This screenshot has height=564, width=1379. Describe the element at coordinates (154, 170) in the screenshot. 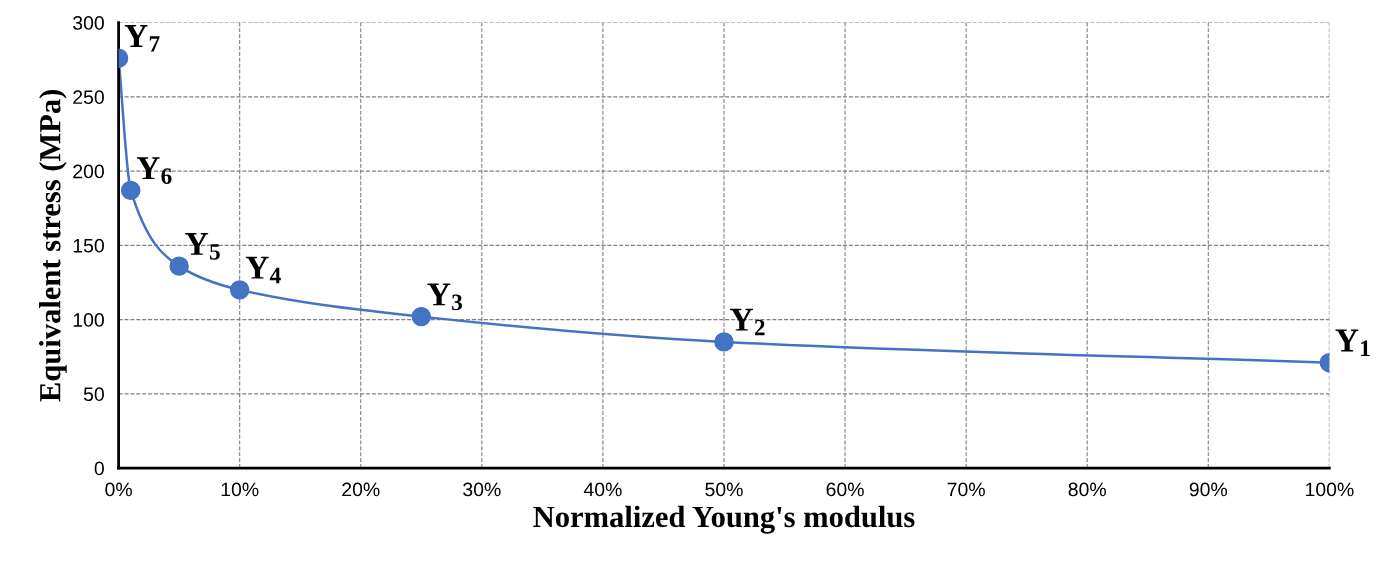

I see `annotation: Y$_{6}$` at that location.